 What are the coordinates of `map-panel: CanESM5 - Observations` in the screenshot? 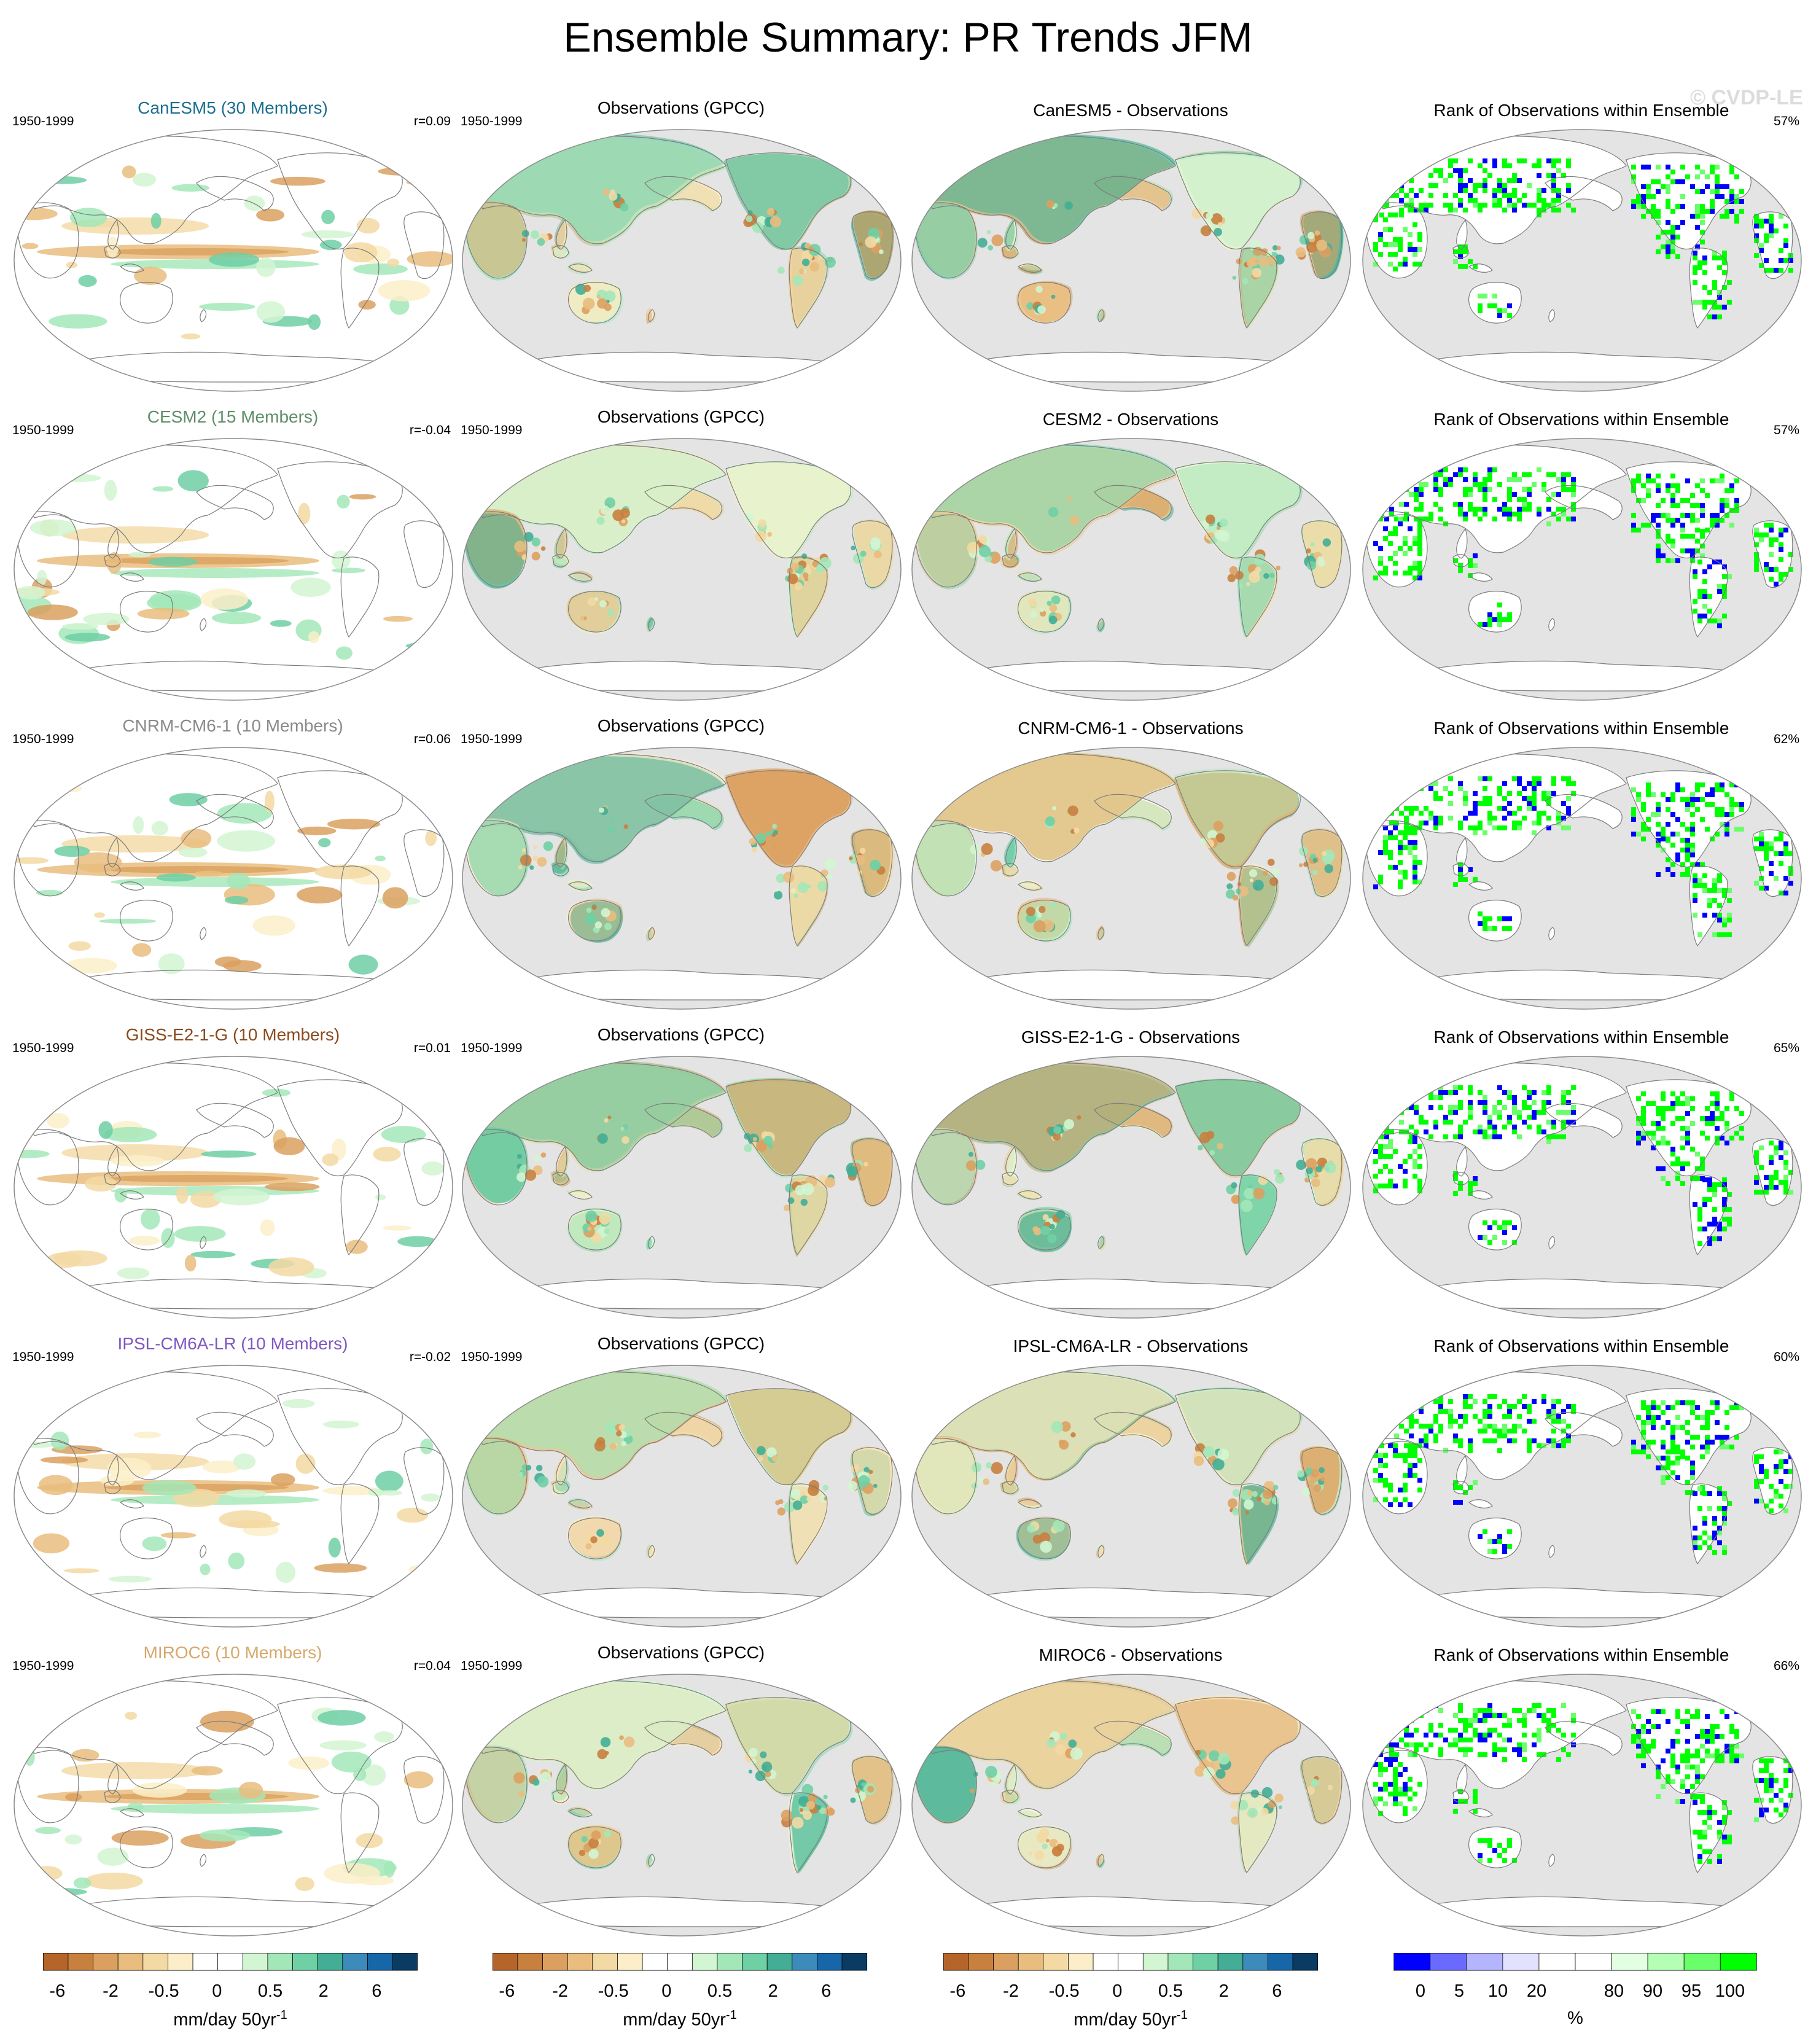 It's located at (1130, 244).